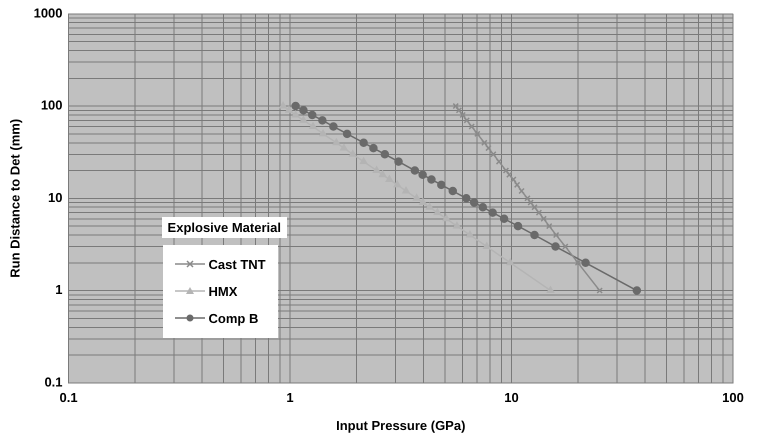 Image resolution: width=757 pixels, height=442 pixels. Describe the element at coordinates (14, 198) in the screenshot. I see `y-axis-title: Run Distance to Det (mm)` at that location.